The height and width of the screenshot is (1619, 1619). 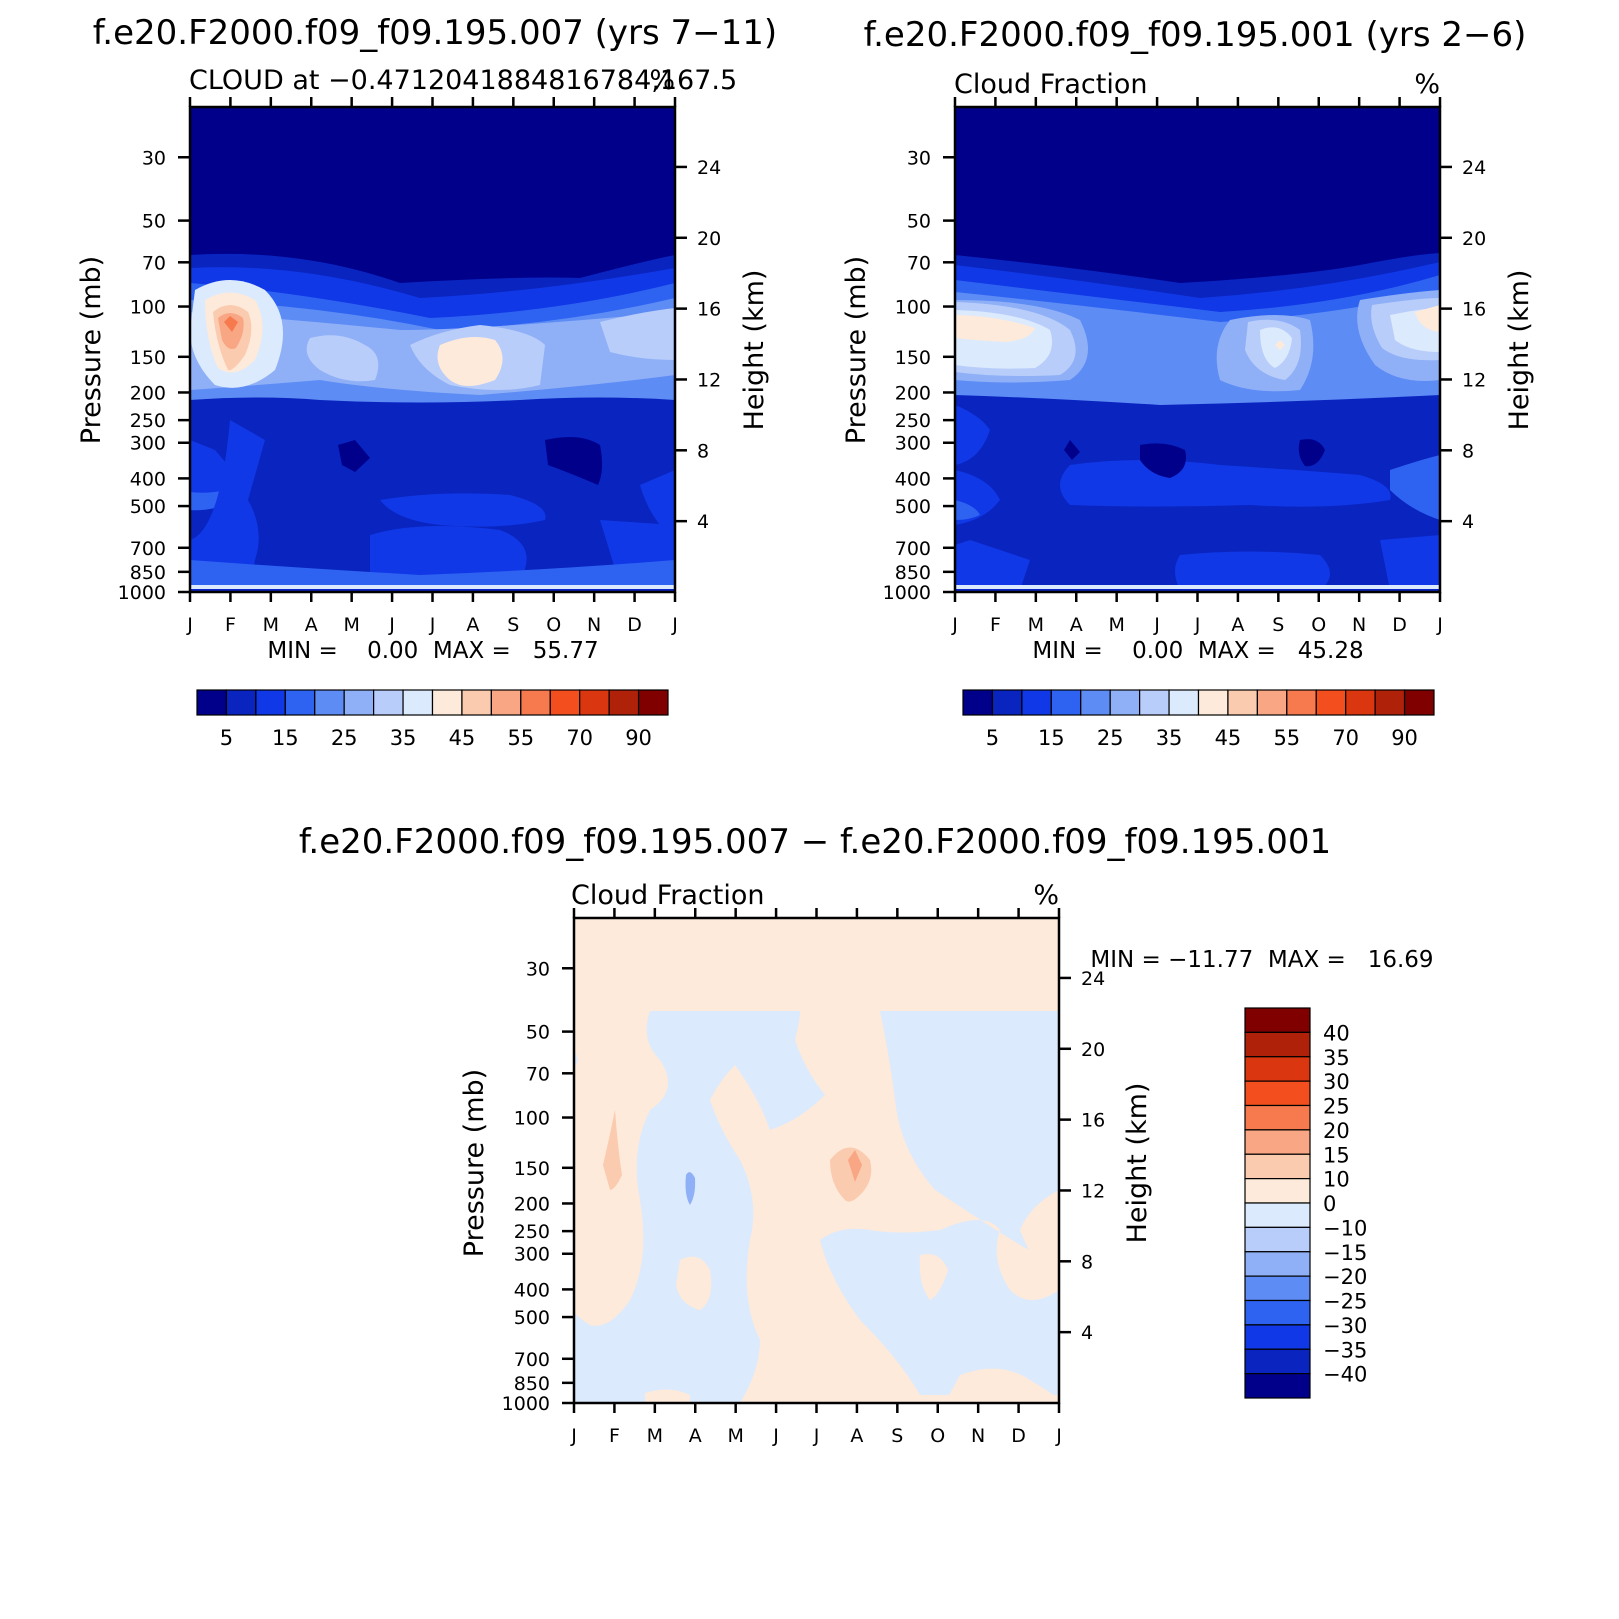 I want to click on colorbar-label: −10, so click(x=1345, y=1228).